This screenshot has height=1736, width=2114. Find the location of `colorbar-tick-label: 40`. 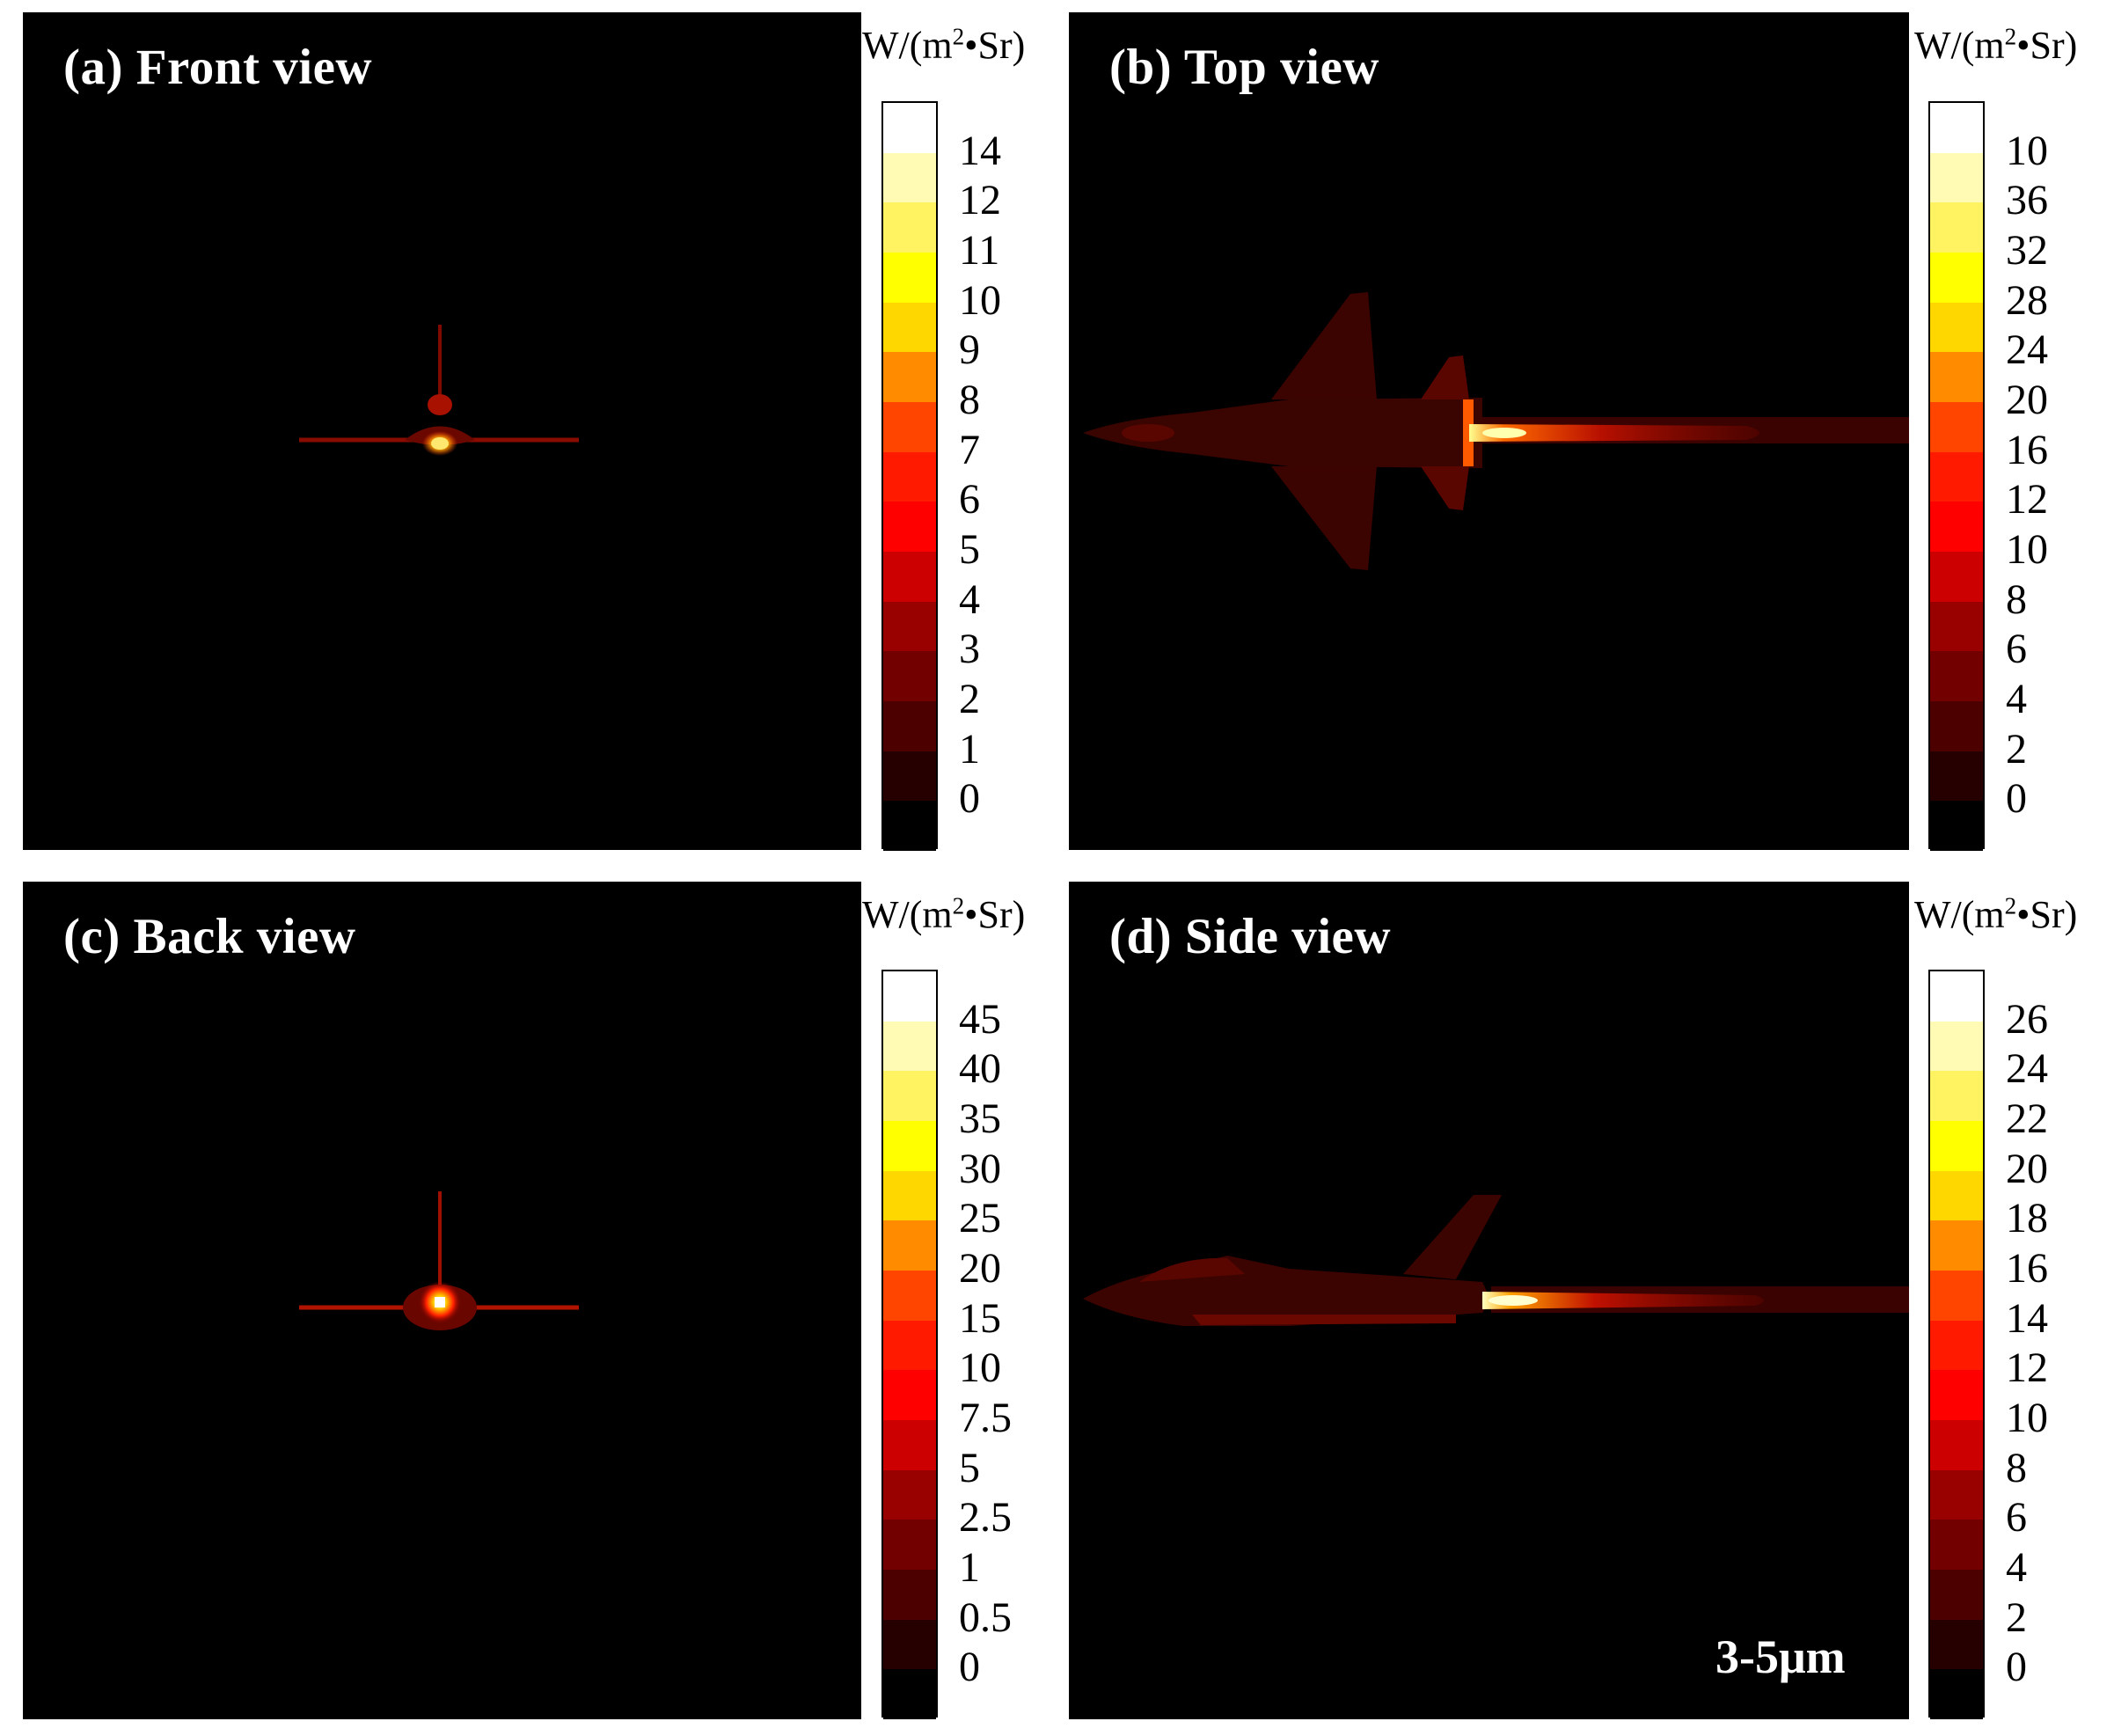

colorbar-tick-label: 40 is located at coordinates (980, 1069).